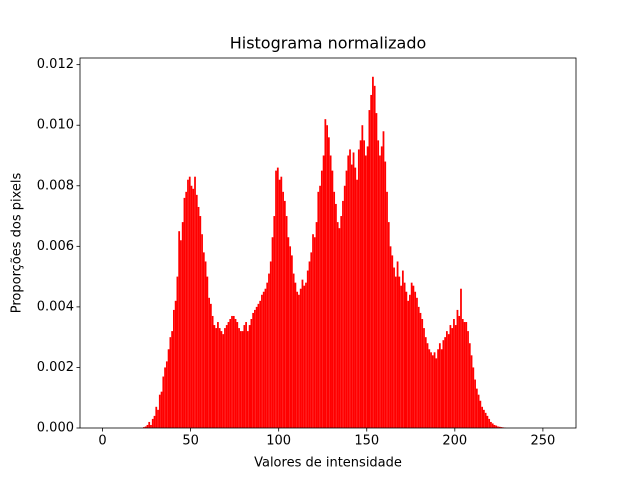 Image resolution: width=640 pixels, height=480 pixels. I want to click on x-tick-label: 50, so click(190, 441).